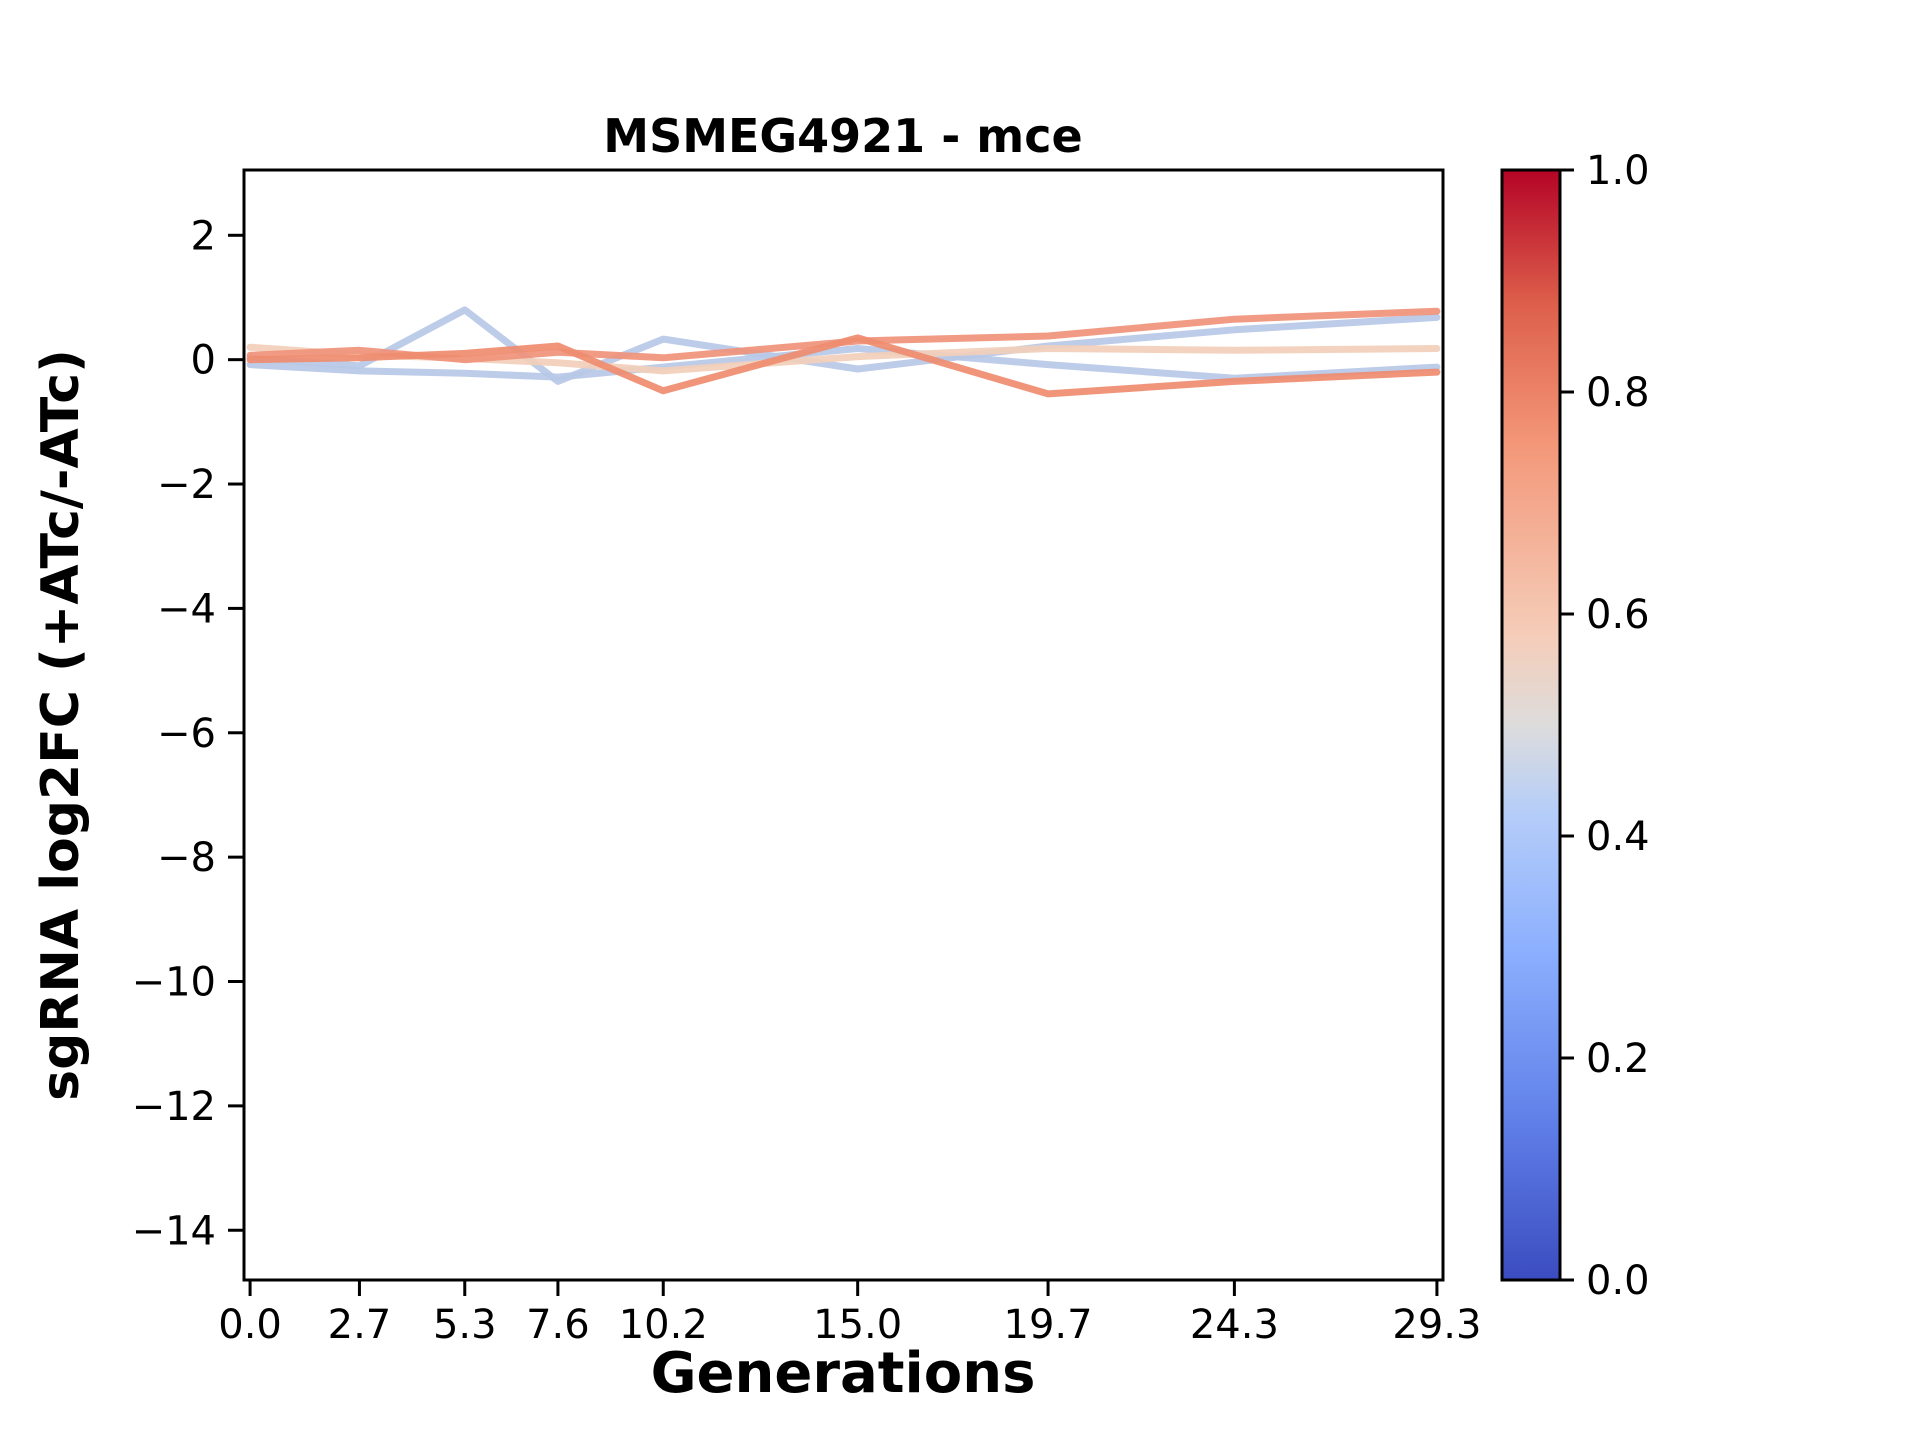  Describe the element at coordinates (842, 136) in the screenshot. I see `chart-title: MSMEG4921 - mce` at that location.